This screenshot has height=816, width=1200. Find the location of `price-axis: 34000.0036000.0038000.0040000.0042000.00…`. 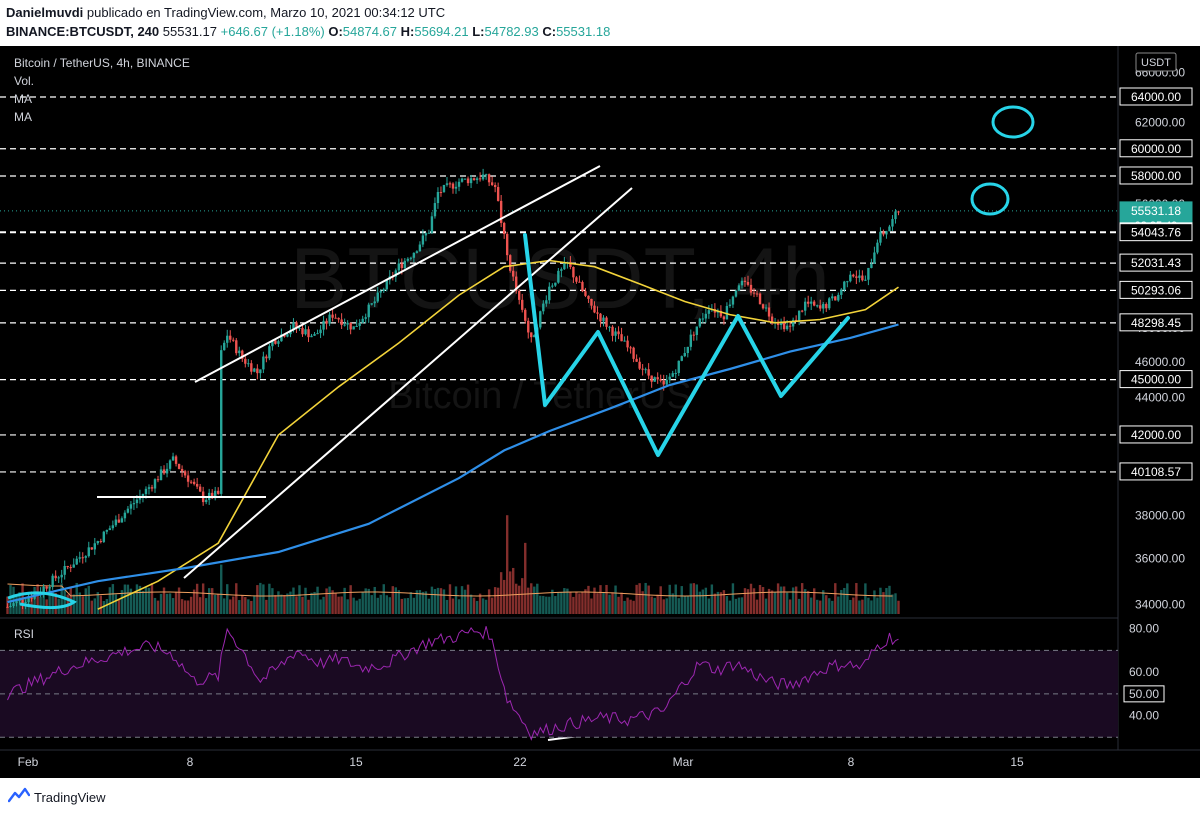

price-axis: 34000.0036000.0038000.0040000.0042000.00… is located at coordinates (1156, 394).